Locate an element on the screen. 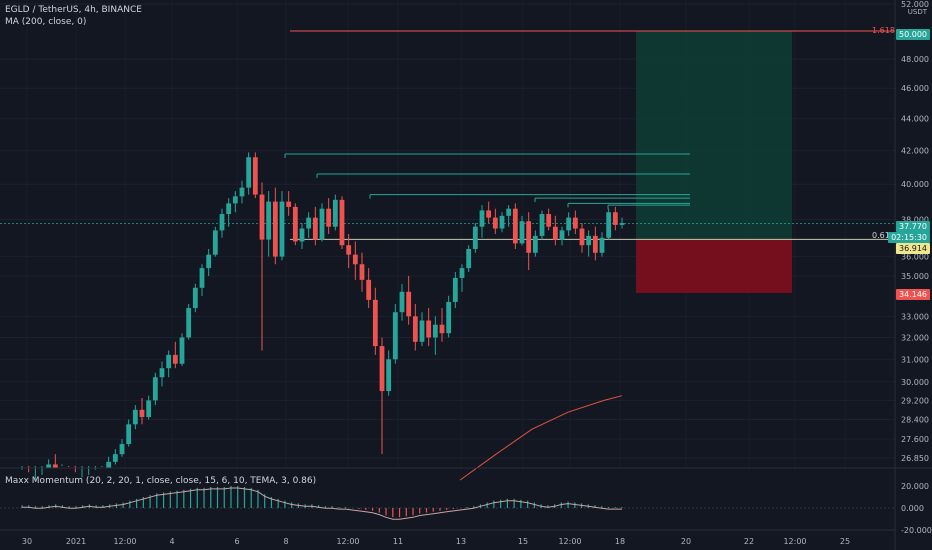 The image size is (932, 550). price-tick: 28.400 is located at coordinates (915, 419).